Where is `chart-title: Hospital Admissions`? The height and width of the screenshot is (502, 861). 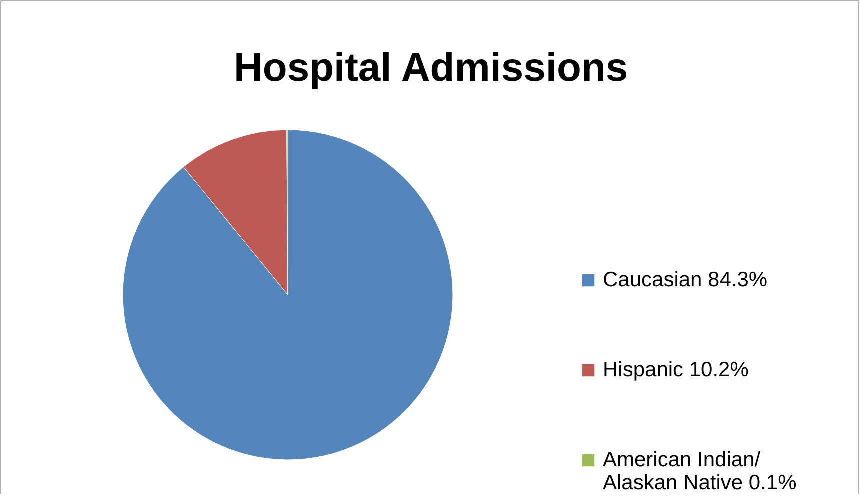
chart-title: Hospital Admissions is located at coordinates (431, 68).